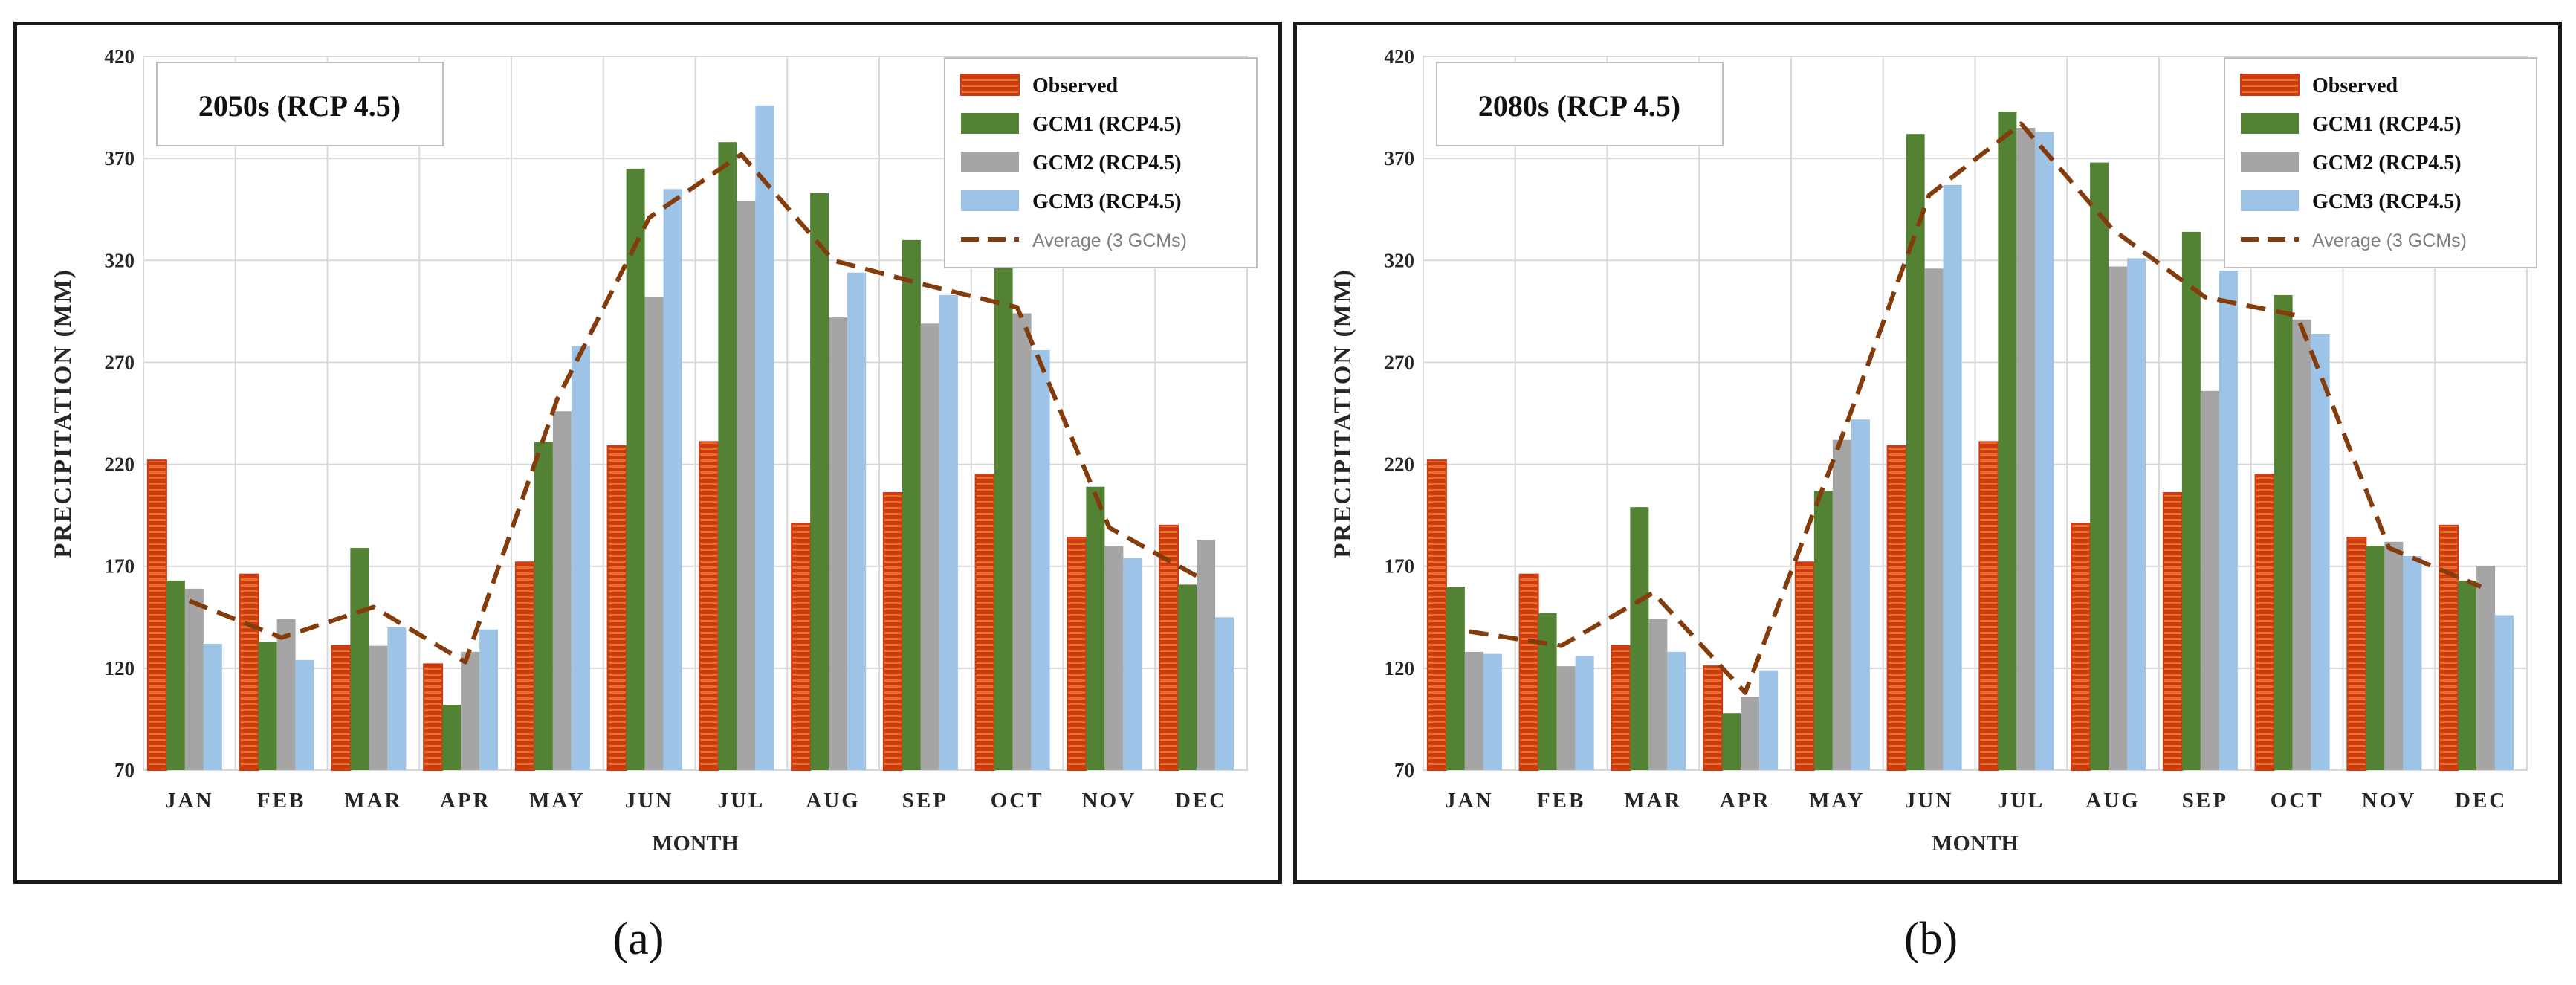  Describe the element at coordinates (2320, 552) in the screenshot. I see `bar-gcm3-oct` at that location.